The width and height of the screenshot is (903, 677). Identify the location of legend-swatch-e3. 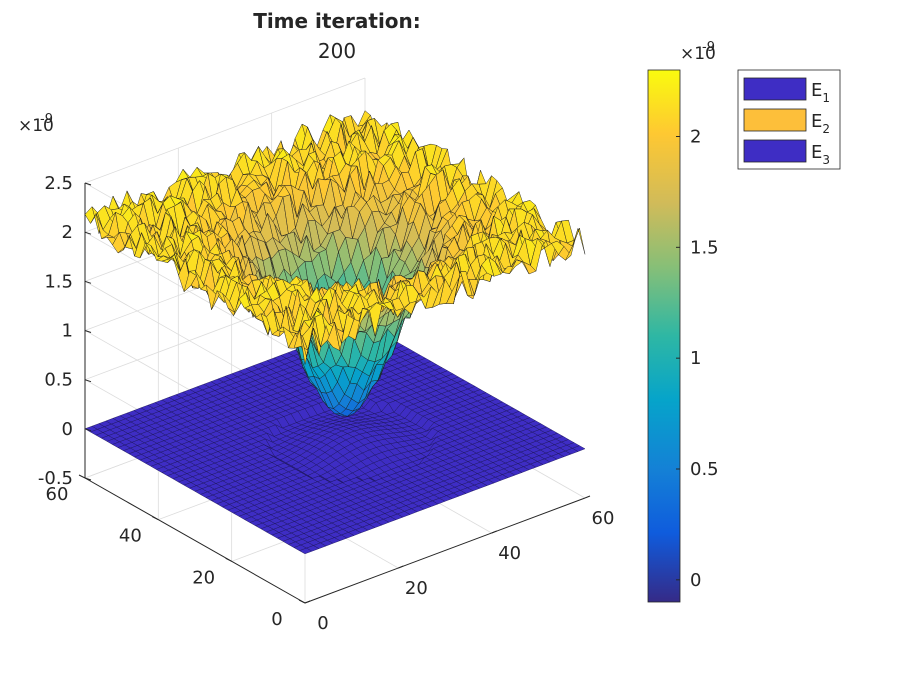
(775, 151).